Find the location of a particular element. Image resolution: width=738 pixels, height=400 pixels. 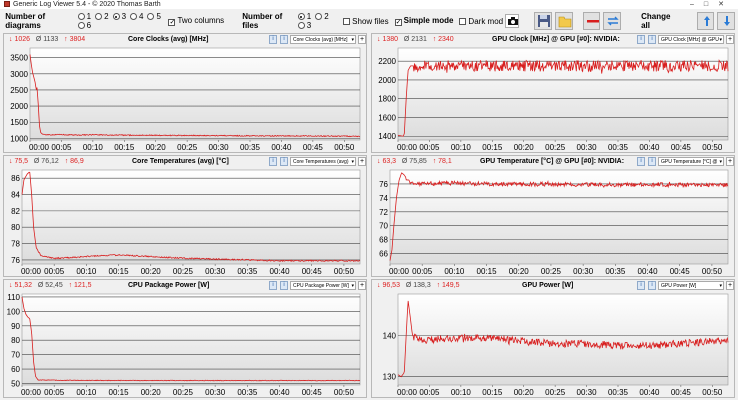

series-select: CPU Package Power [W] ▾ is located at coordinates (323, 285).